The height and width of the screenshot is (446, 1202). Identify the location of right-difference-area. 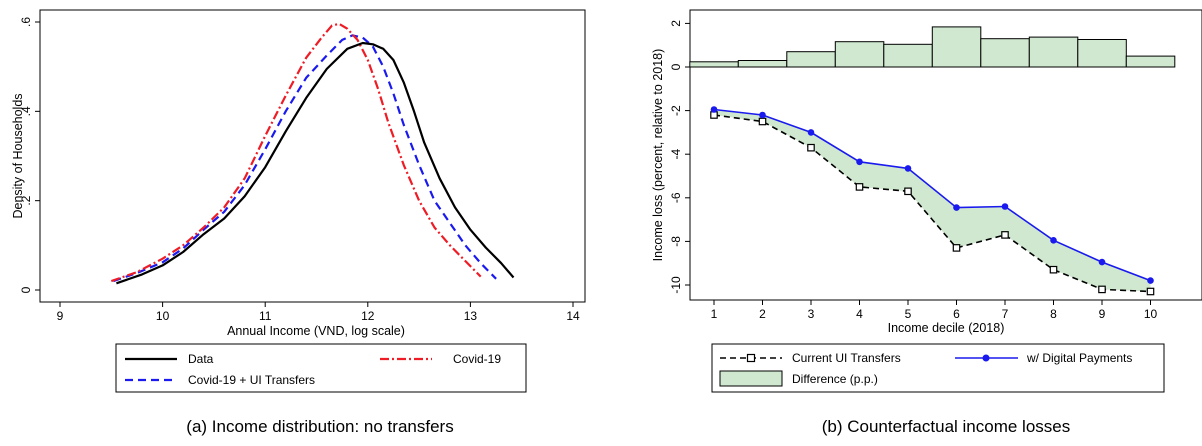
(932, 200).